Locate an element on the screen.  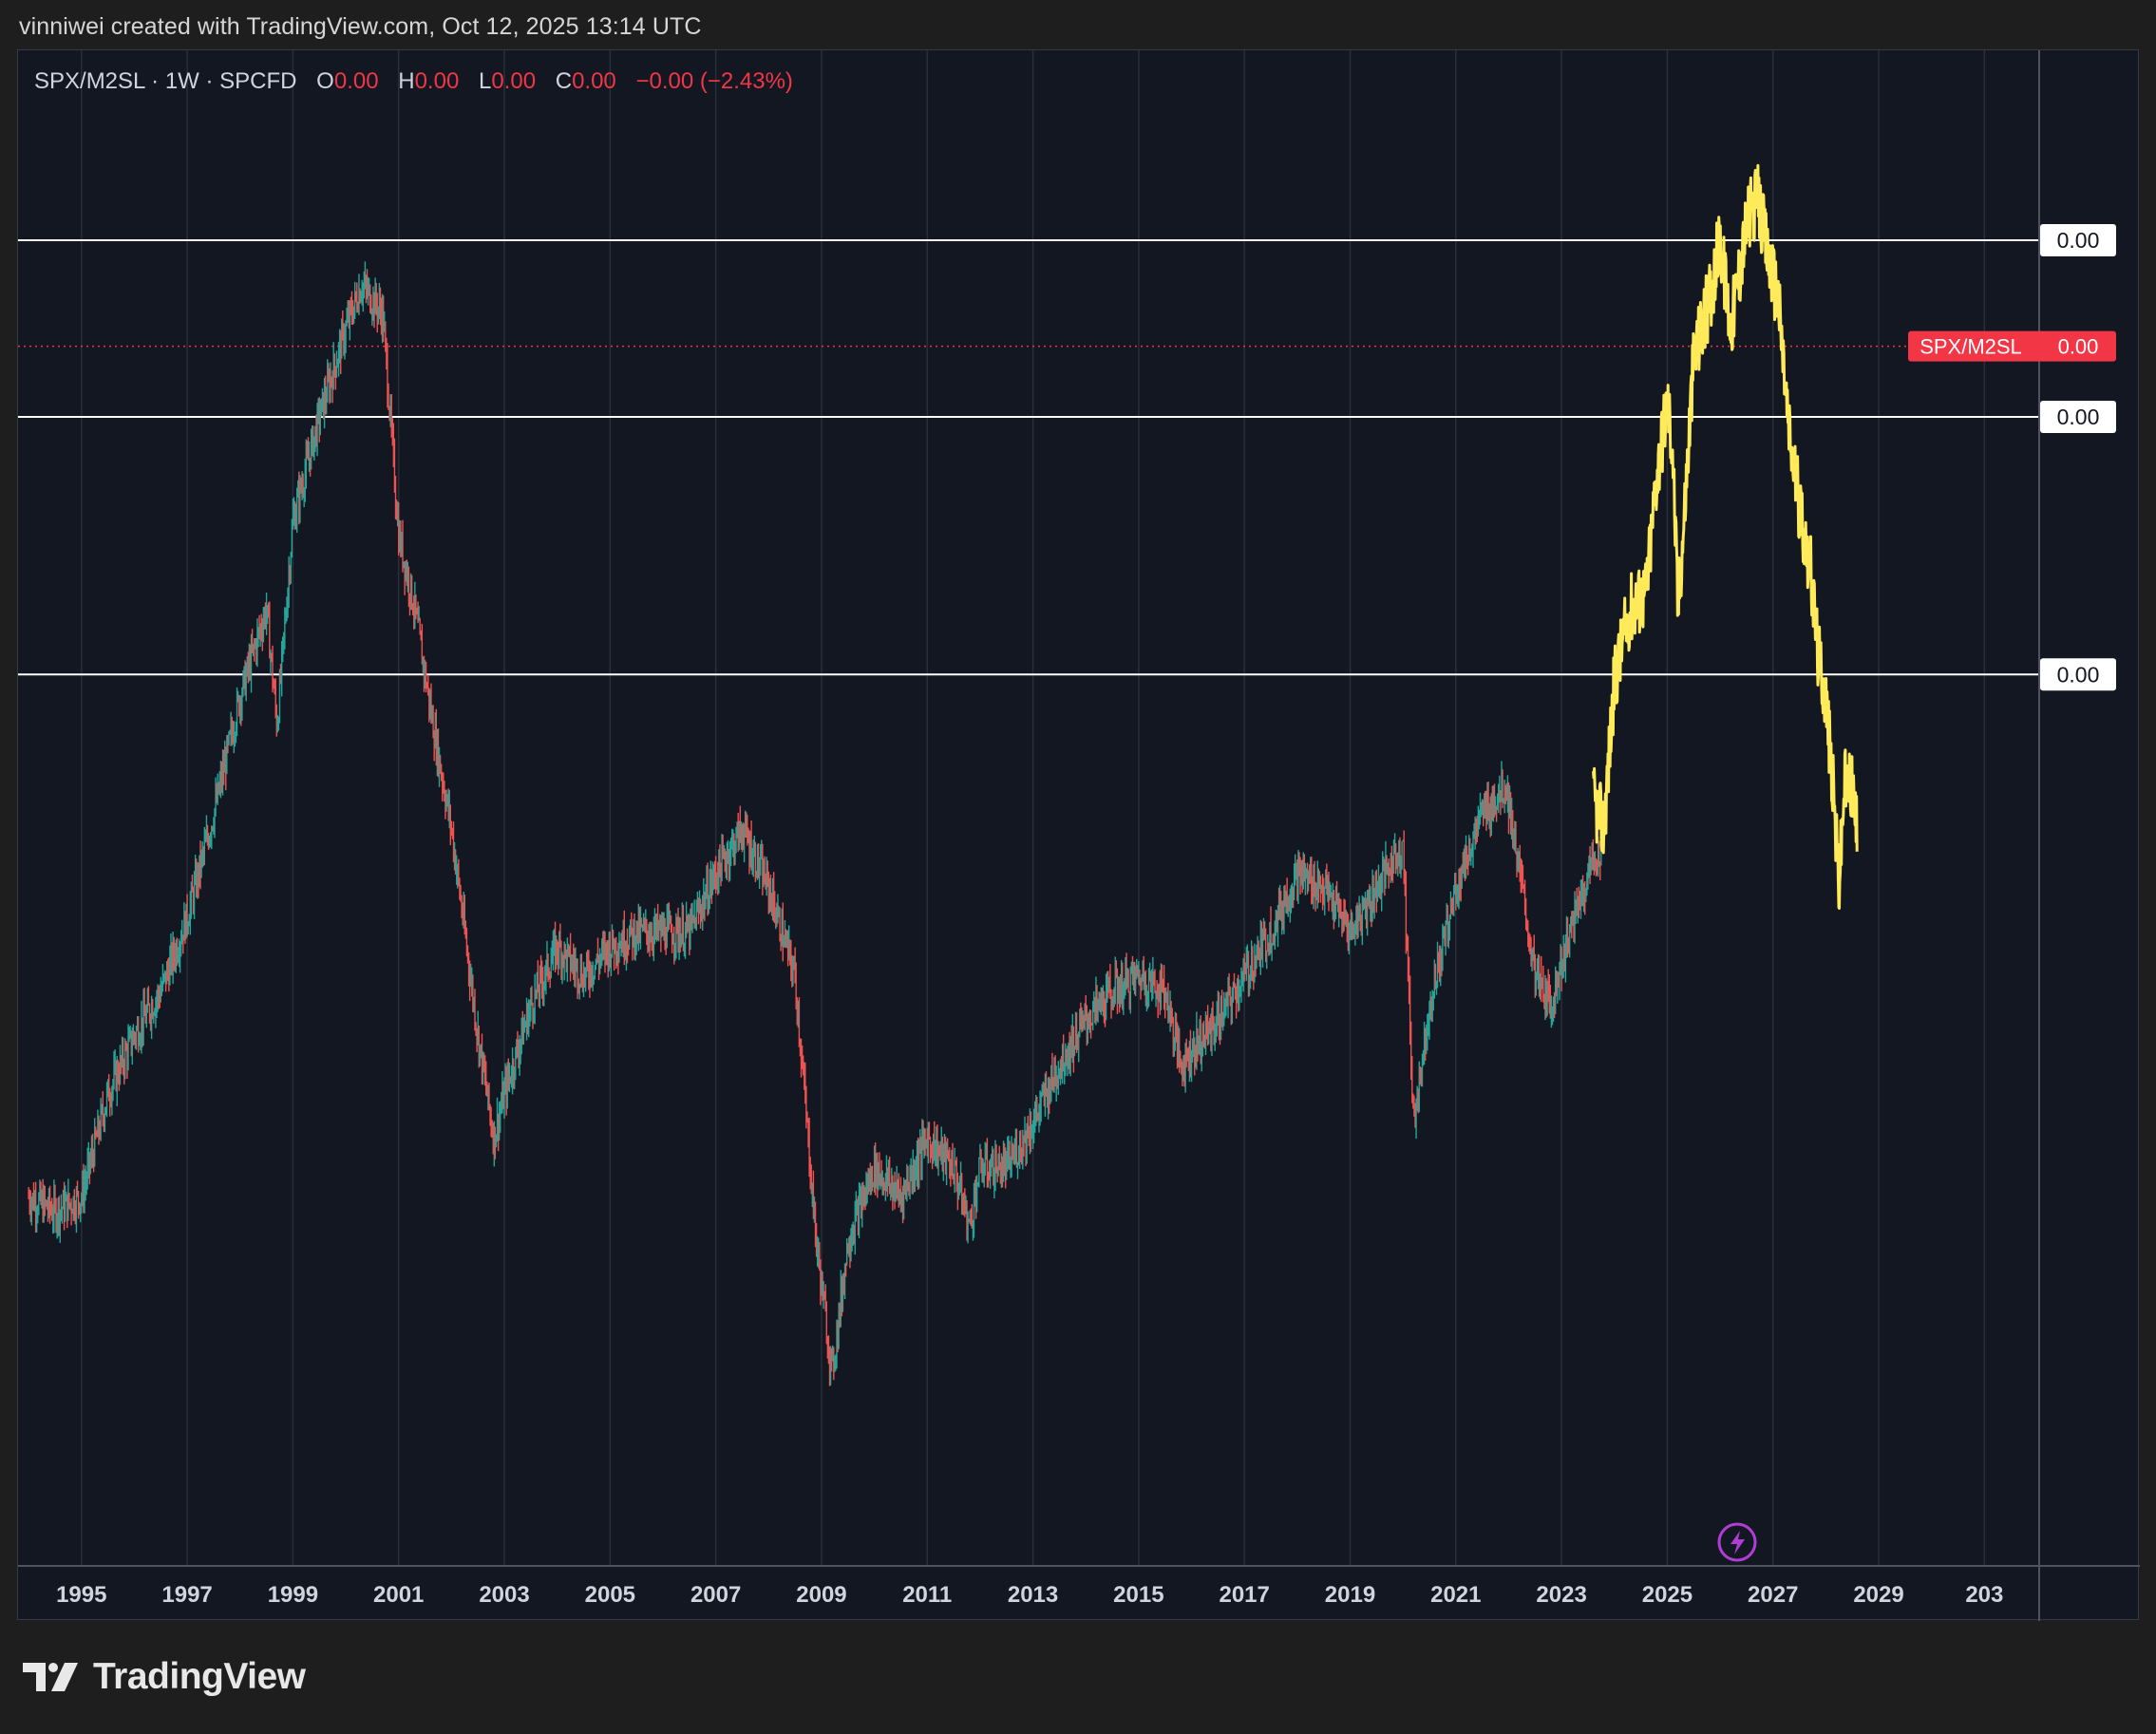
x-tick-2007: 2007 is located at coordinates (715, 1595).